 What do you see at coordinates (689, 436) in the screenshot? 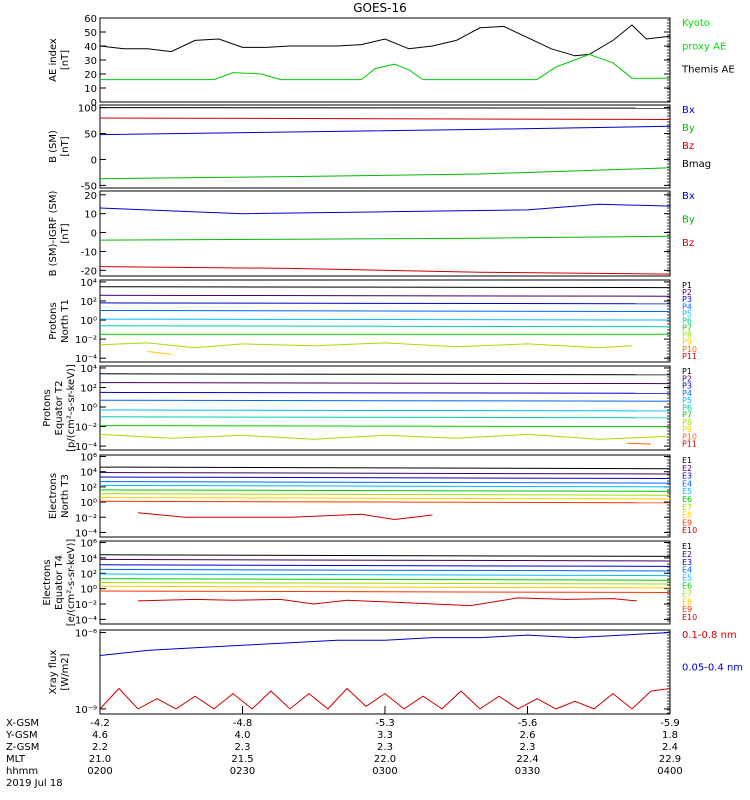
I see `legend-entry: P10` at bounding box center [689, 436].